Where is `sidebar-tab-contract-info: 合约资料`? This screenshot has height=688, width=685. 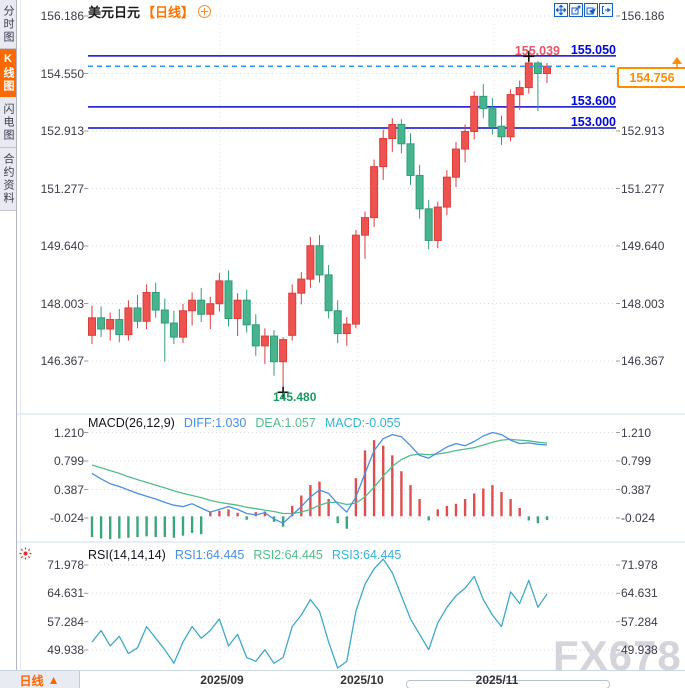
sidebar-tab-contract-info: 合约资料 is located at coordinates (8, 179).